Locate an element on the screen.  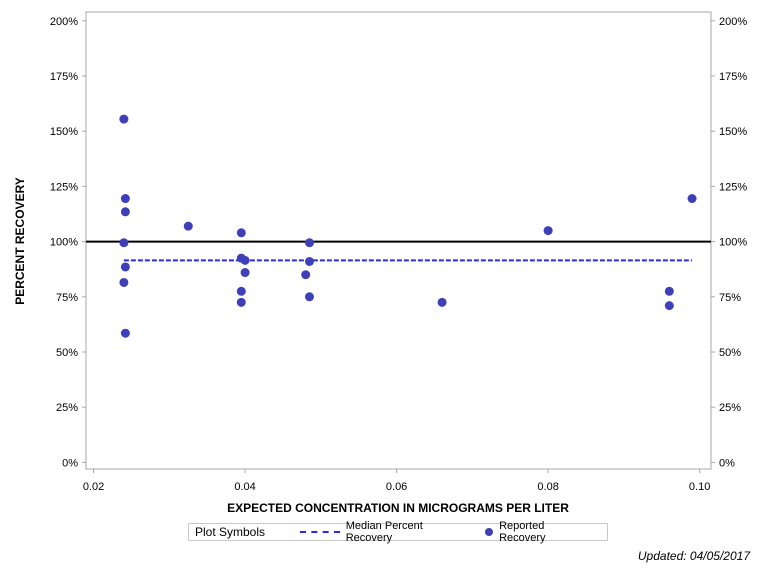
legend-title: Plot Symbols is located at coordinates (247, 532).